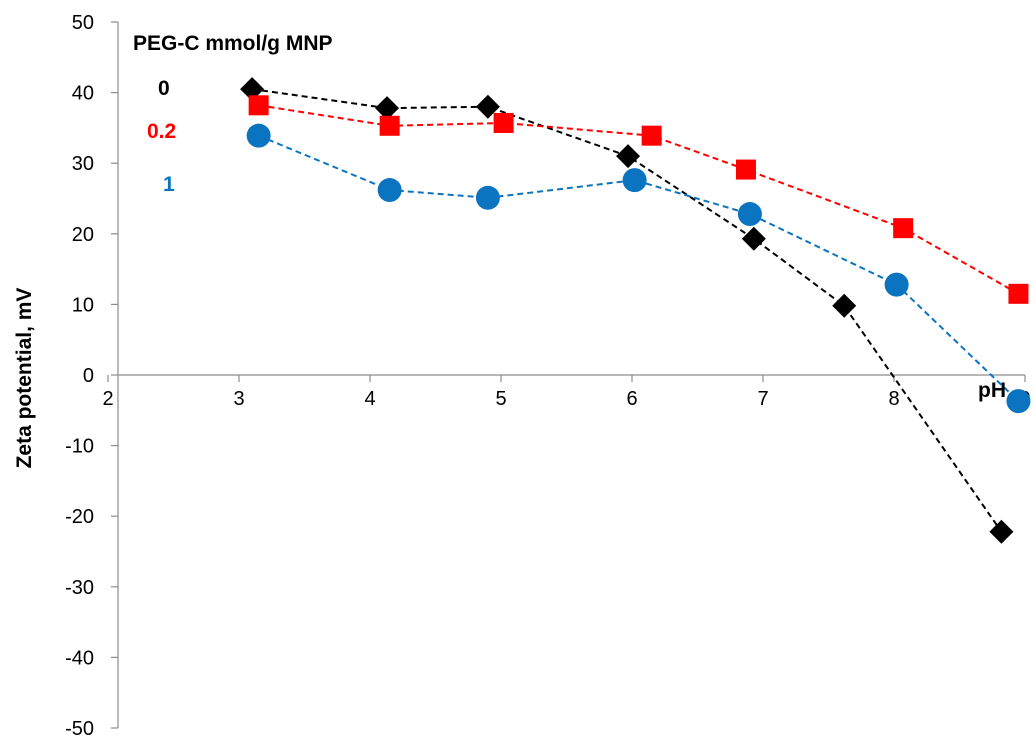 This screenshot has width=1035, height=740. Describe the element at coordinates (83, 235) in the screenshot. I see `y-tick-label: 20` at that location.